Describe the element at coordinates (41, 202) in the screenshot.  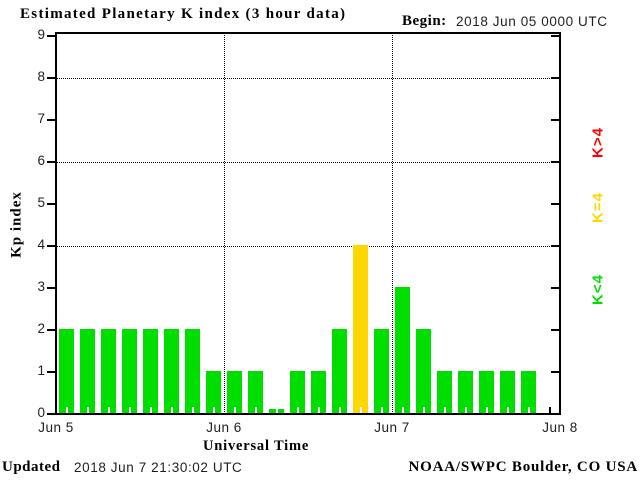
I see `y-tick-label: 5` at that location.